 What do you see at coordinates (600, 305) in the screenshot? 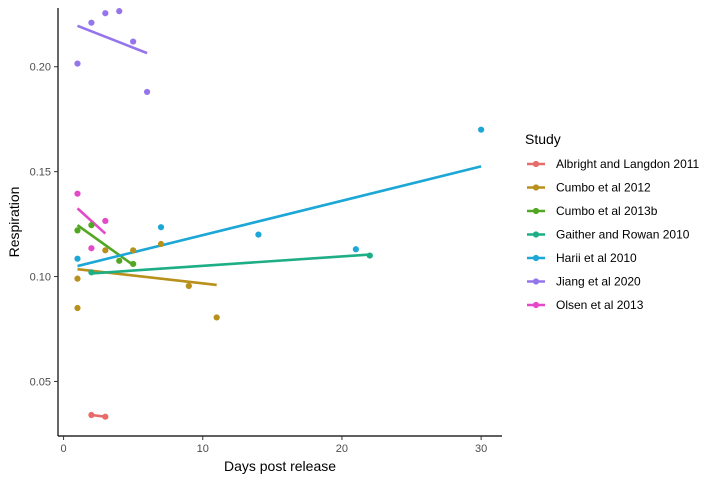
I see `legend-label: Olsen et al 2013` at bounding box center [600, 305].